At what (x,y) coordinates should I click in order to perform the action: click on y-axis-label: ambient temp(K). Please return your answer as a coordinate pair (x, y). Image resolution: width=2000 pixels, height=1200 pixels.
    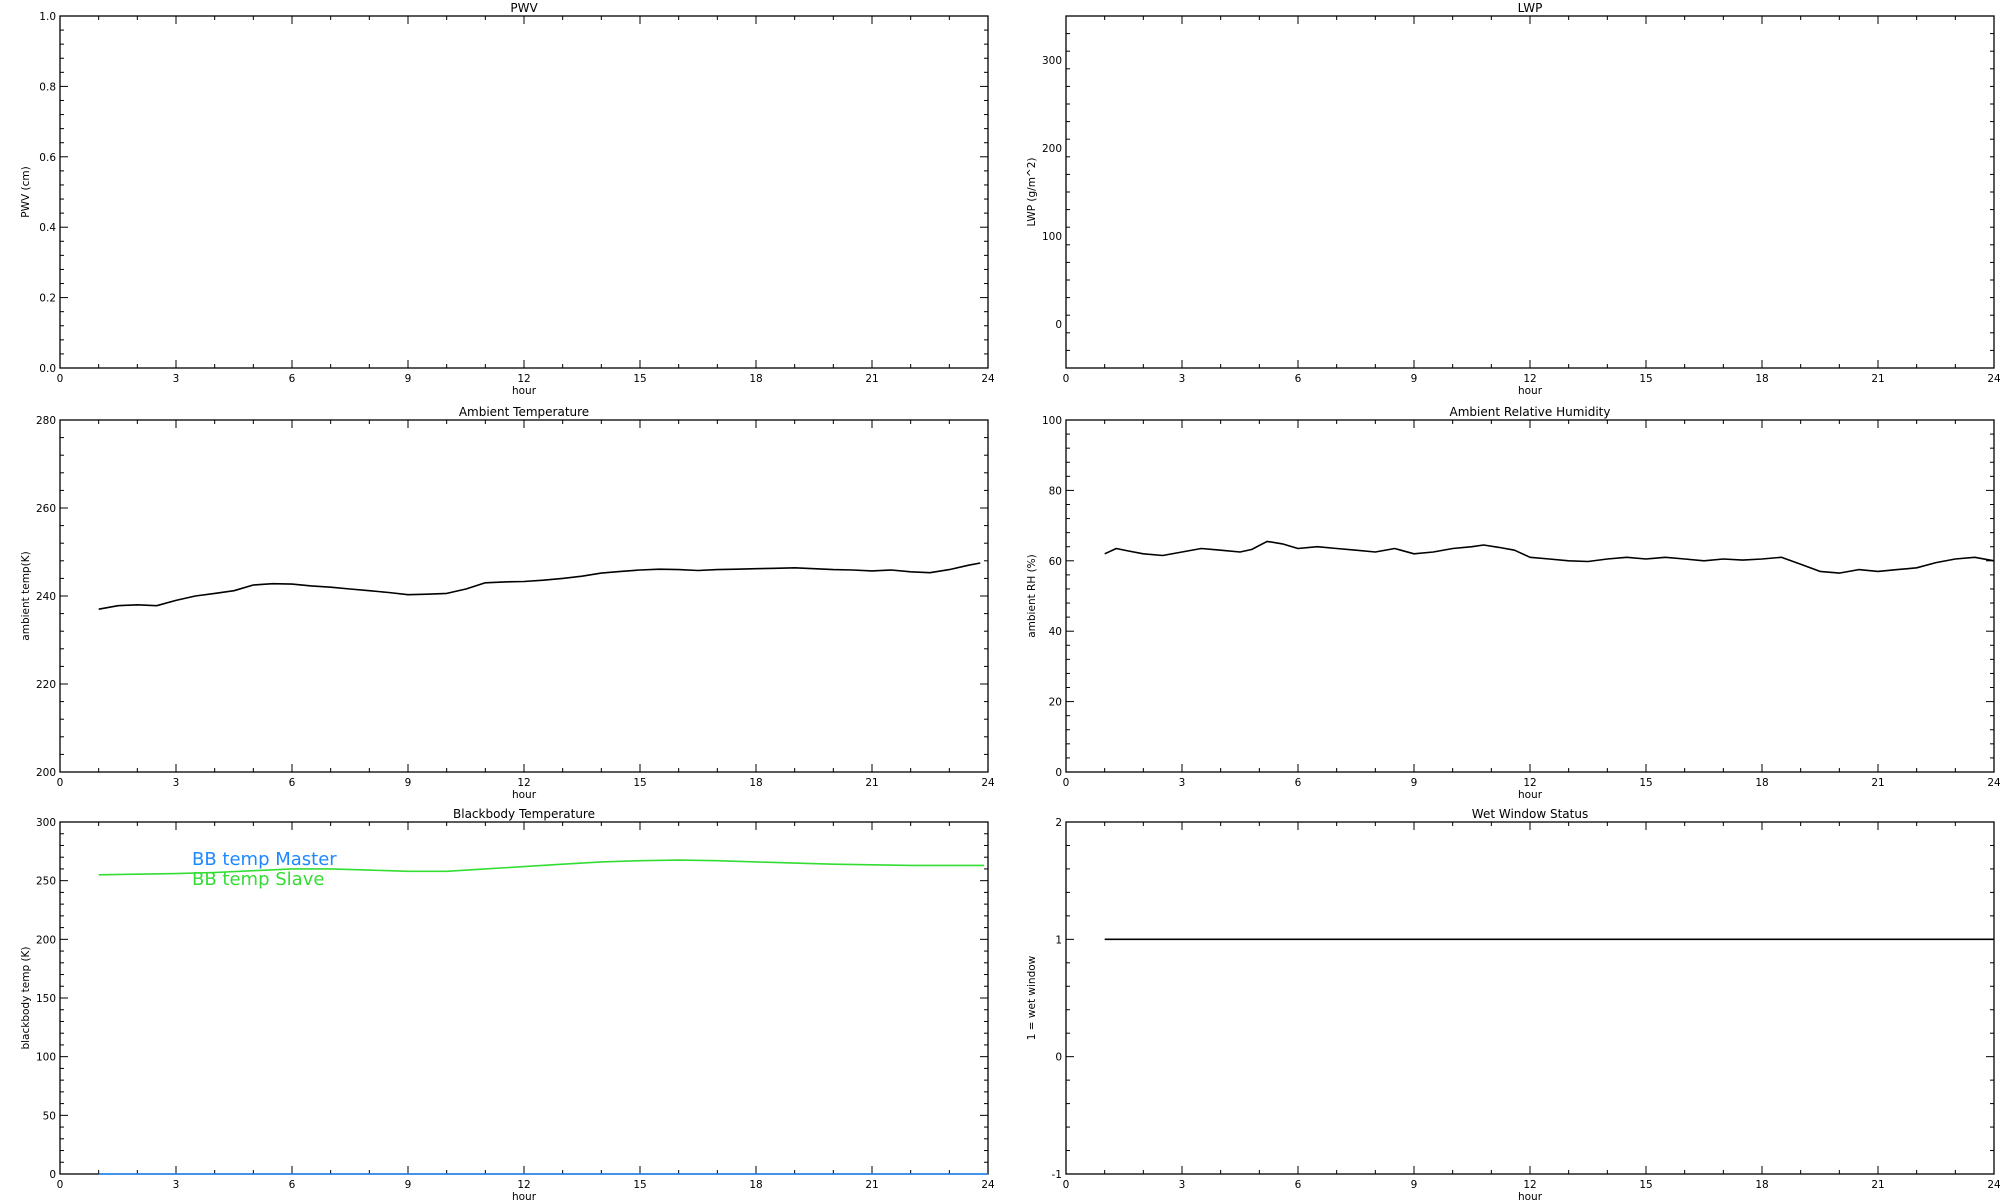
    Looking at the image, I should click on (26, 595).